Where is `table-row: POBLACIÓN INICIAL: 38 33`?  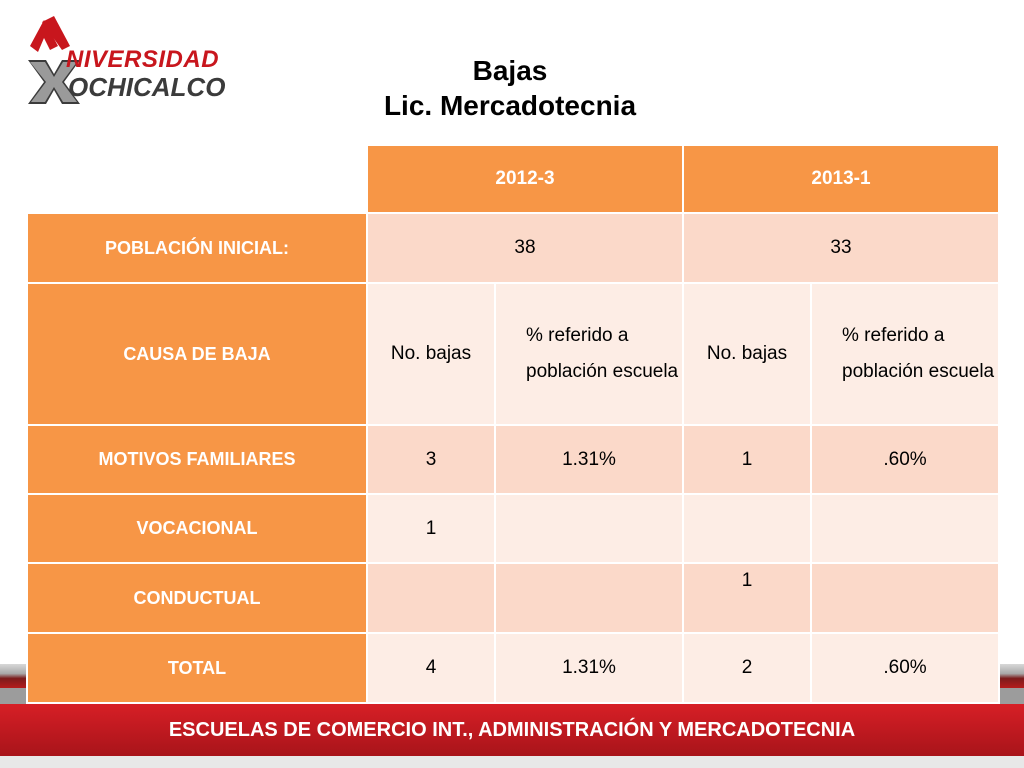 table-row: POBLACIÓN INICIAL: 38 33 is located at coordinates (513, 248).